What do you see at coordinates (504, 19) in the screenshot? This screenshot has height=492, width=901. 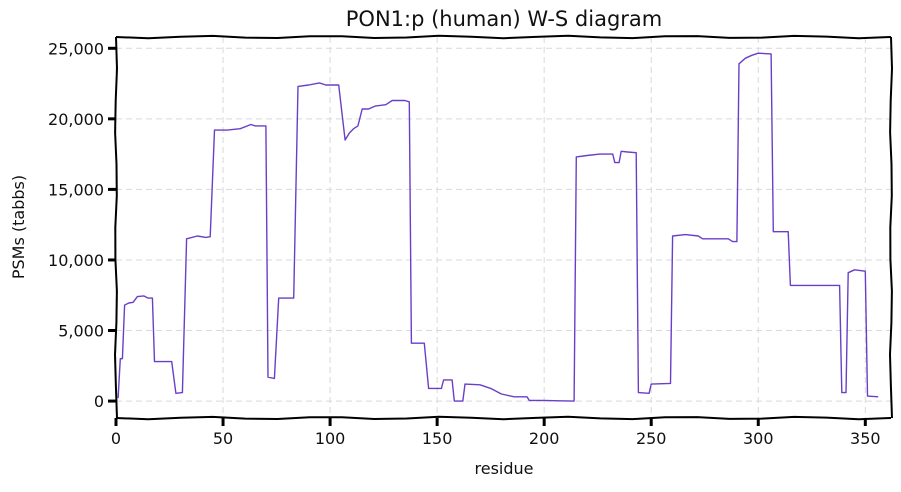 I see `chart-title: PON1:p (human) W-S diagram` at bounding box center [504, 19].